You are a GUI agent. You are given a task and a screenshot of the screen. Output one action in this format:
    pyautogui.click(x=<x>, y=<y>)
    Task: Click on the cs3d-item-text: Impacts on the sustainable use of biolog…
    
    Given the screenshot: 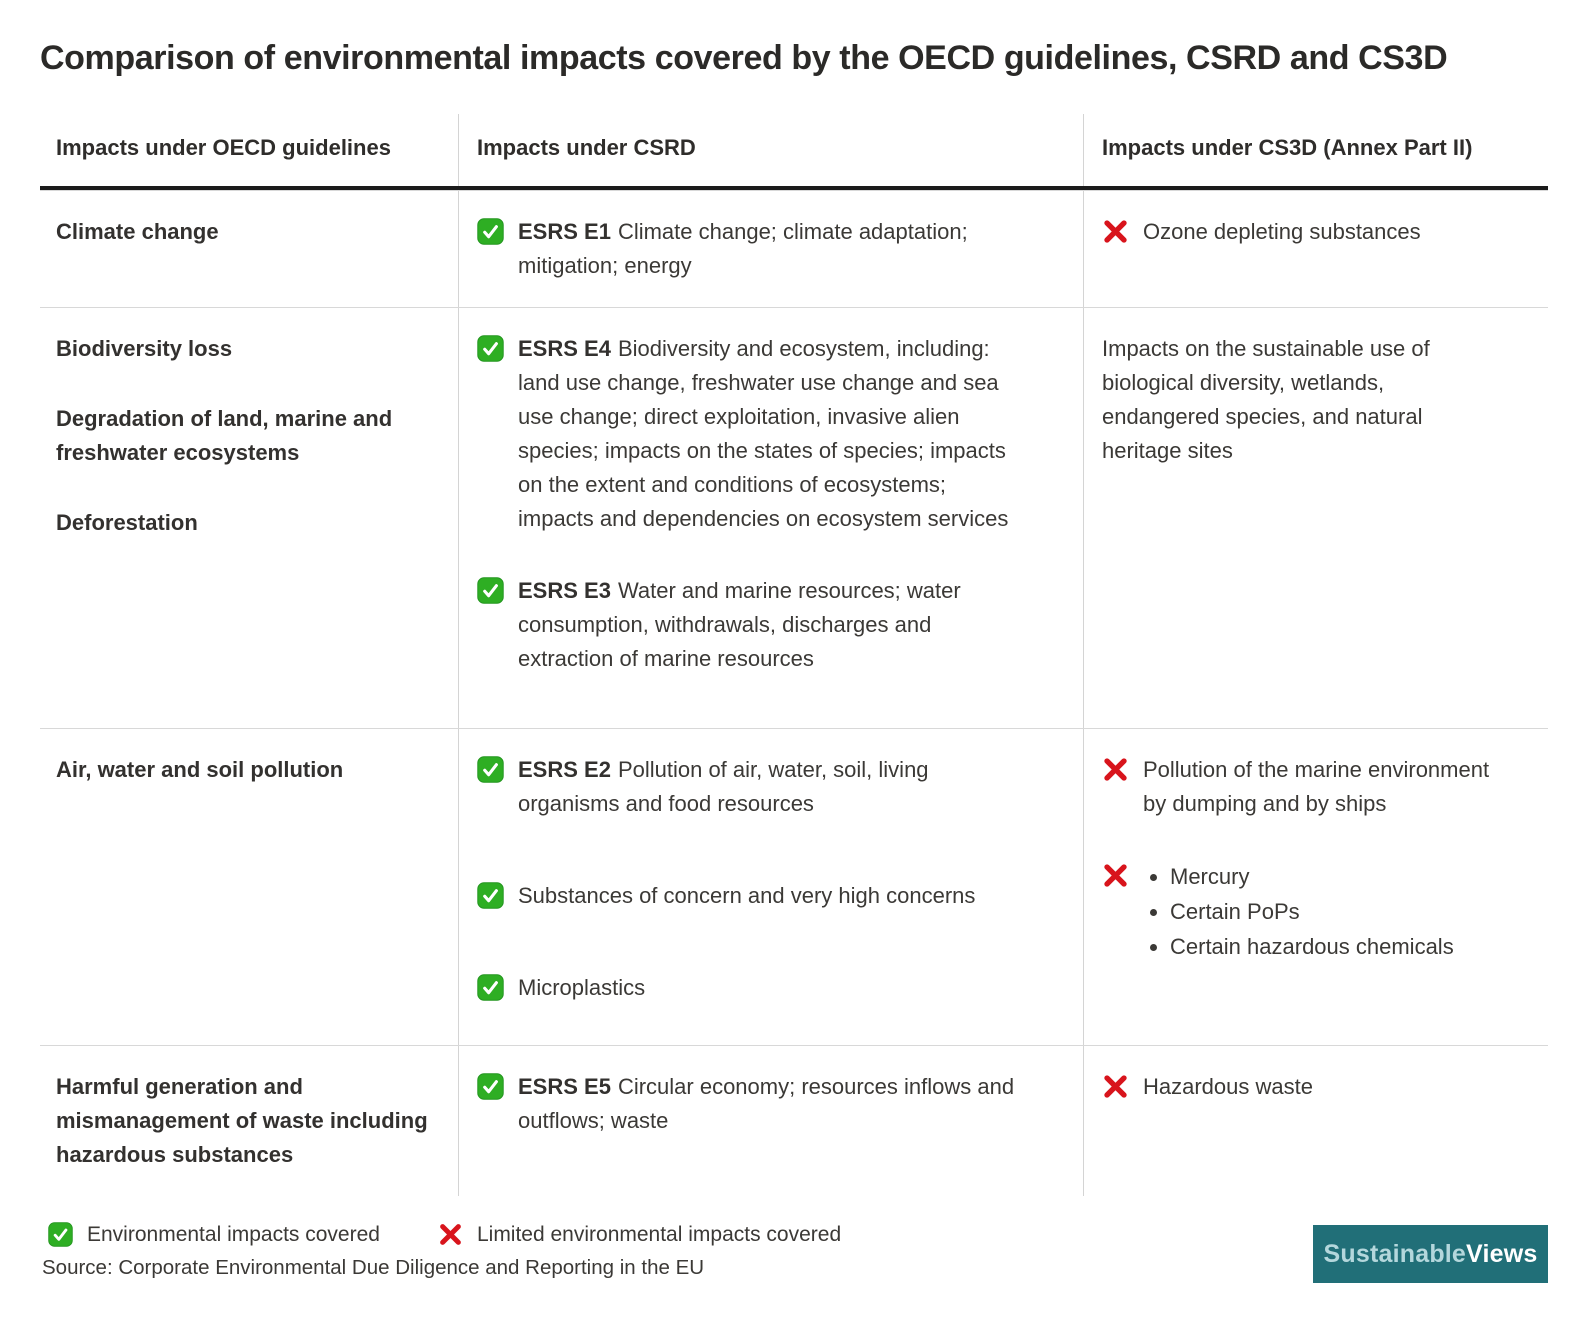 What is the action you would take?
    pyautogui.click(x=1266, y=399)
    